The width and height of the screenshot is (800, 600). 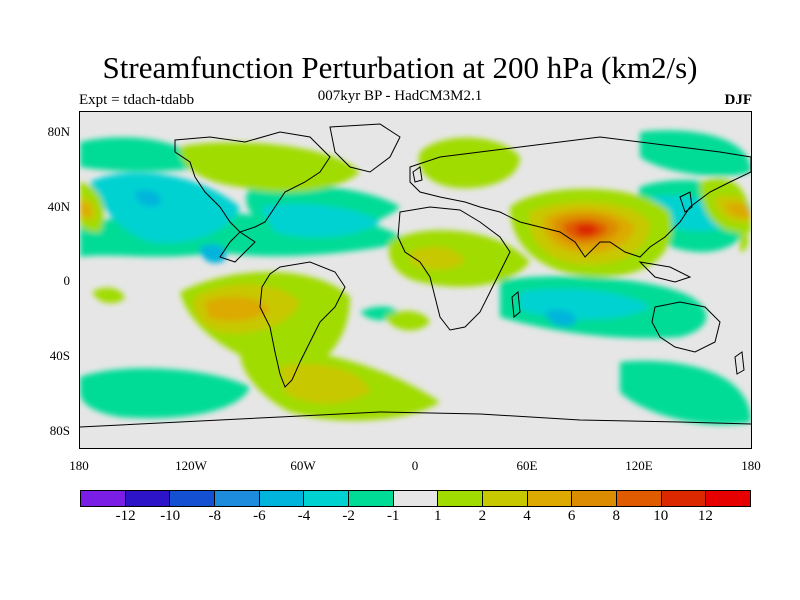 What do you see at coordinates (407, 320) in the screenshot?
I see `region-pos2-south-africa` at bounding box center [407, 320].